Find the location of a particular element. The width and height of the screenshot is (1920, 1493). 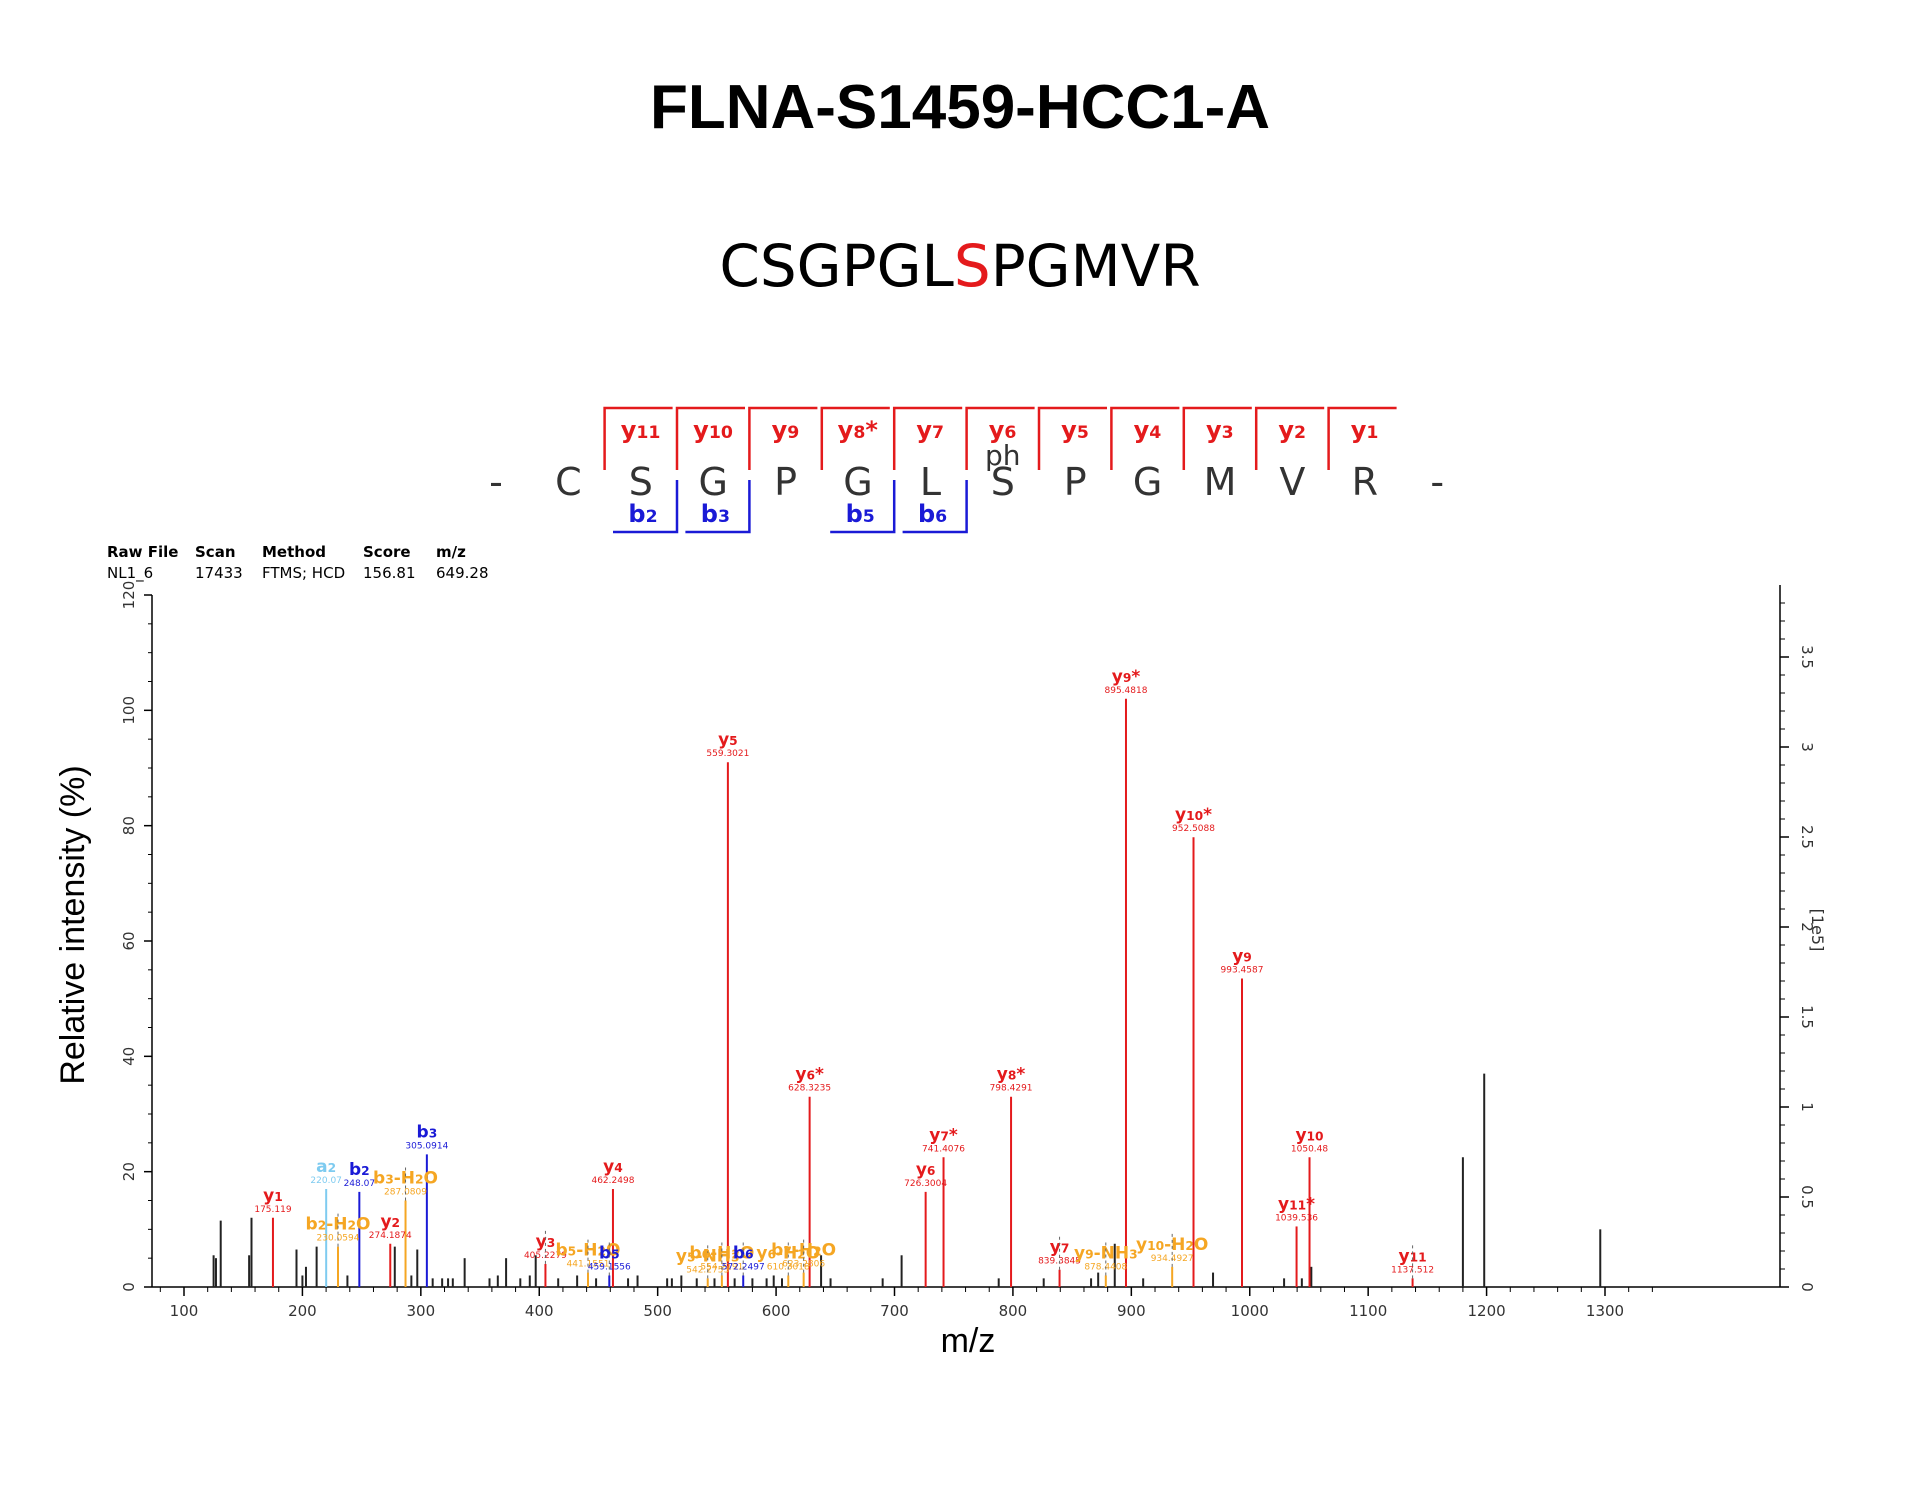

x-tick-label: 200 is located at coordinates (302, 1311).